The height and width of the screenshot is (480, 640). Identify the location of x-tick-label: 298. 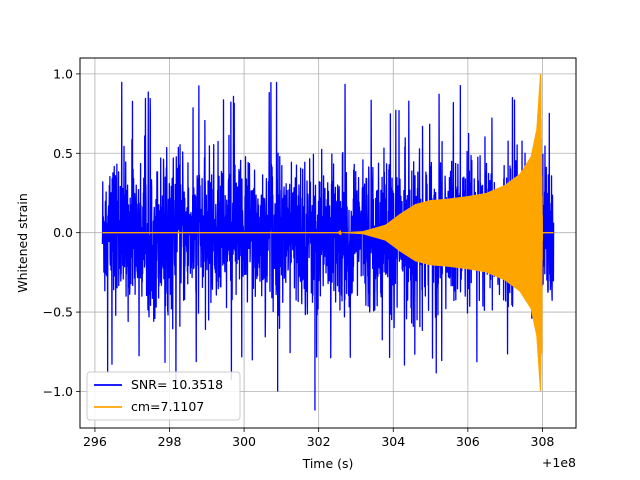
(170, 441).